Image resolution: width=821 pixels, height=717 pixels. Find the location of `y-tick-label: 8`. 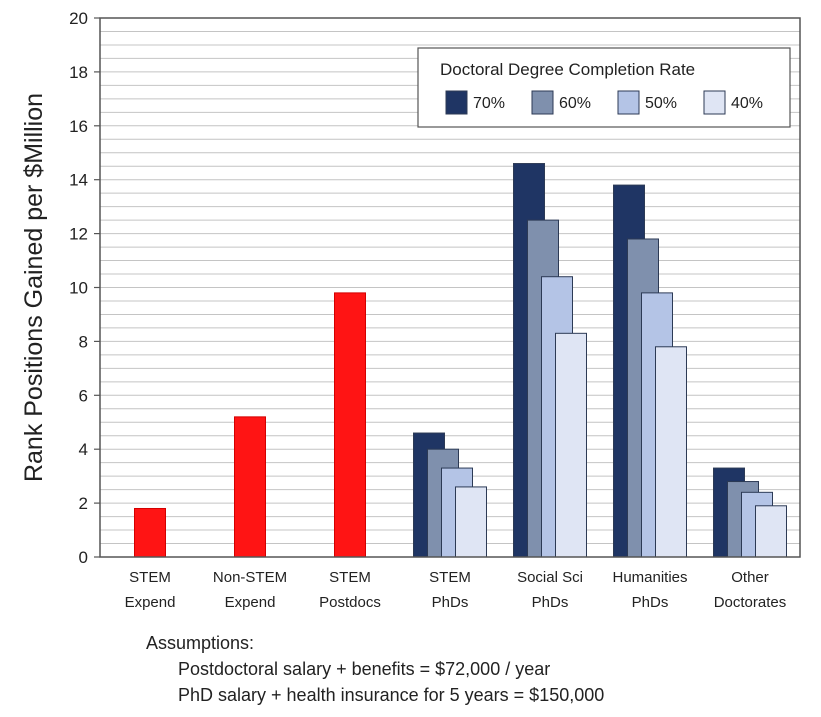

y-tick-label: 8 is located at coordinates (83, 341).